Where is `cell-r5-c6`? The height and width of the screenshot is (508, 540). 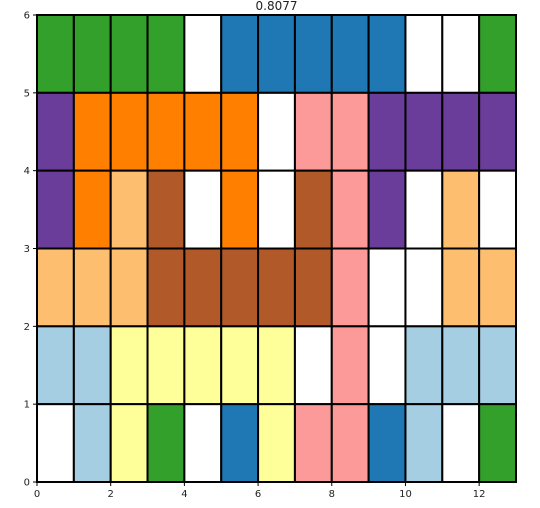
cell-r5-c6 is located at coordinates (276, 54).